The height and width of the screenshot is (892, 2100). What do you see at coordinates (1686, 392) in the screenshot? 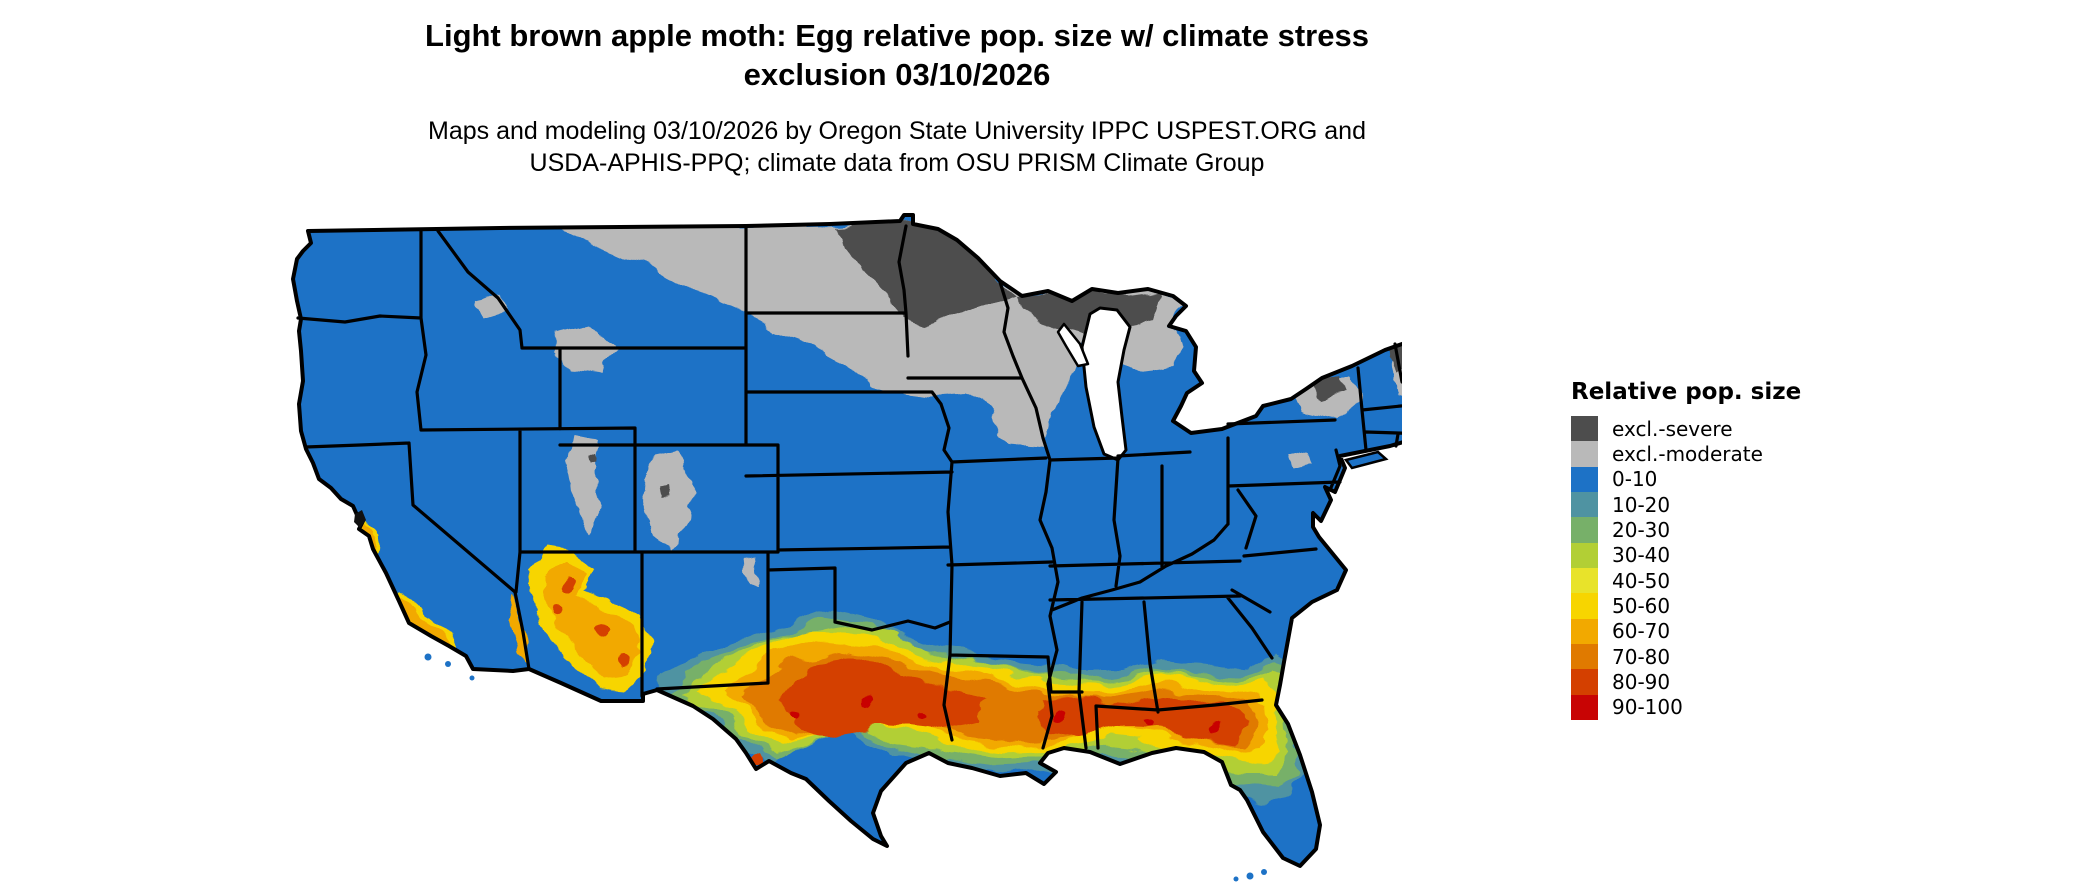
I see `legend-title: Relative pop. size` at bounding box center [1686, 392].